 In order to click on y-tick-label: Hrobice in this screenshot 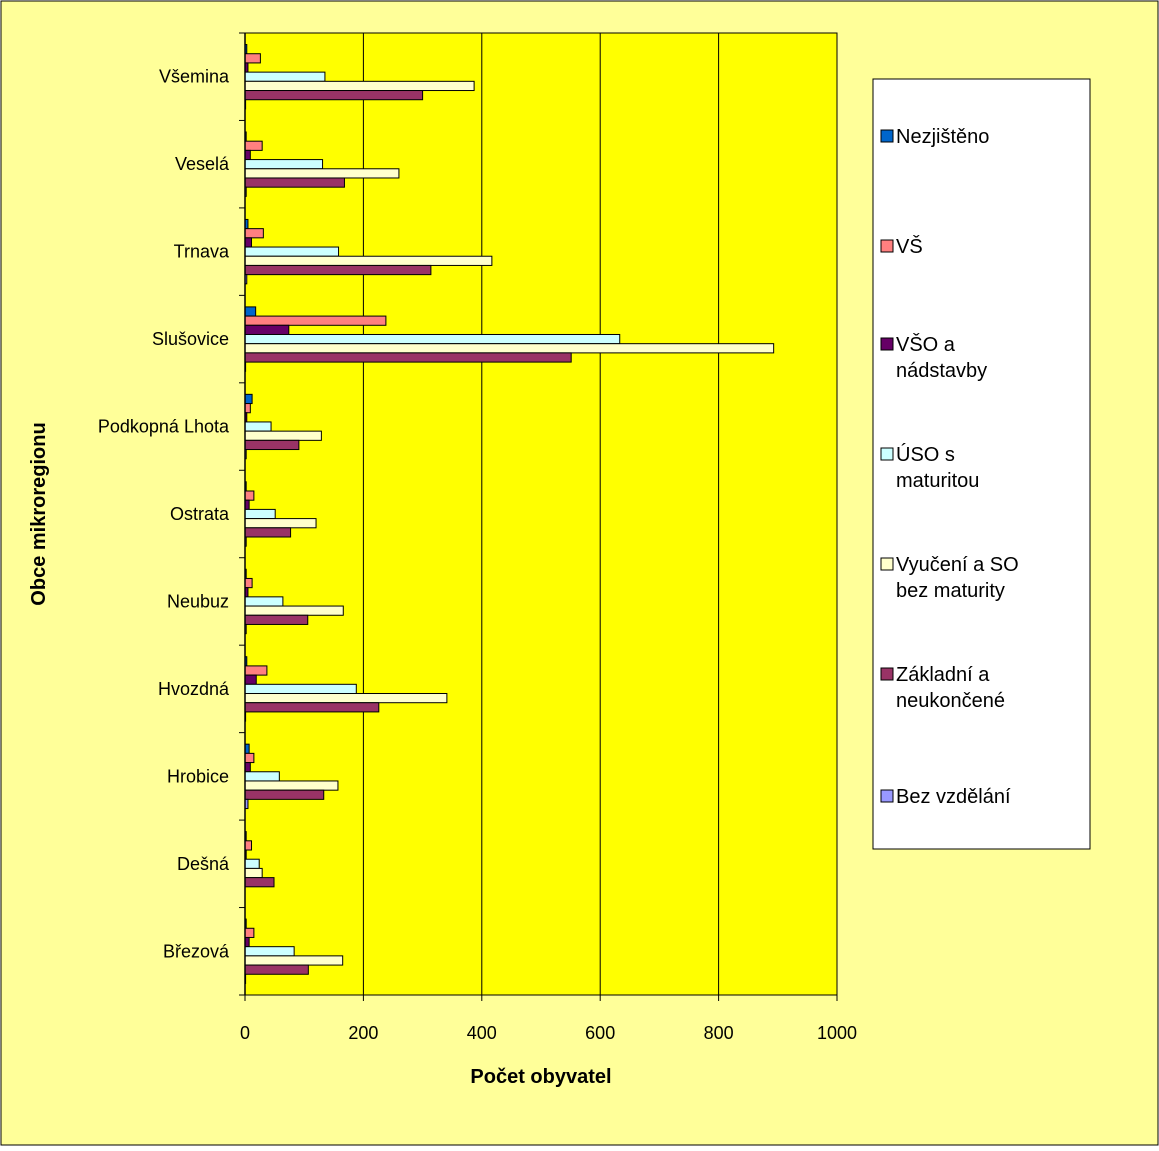, I will do `click(198, 776)`.